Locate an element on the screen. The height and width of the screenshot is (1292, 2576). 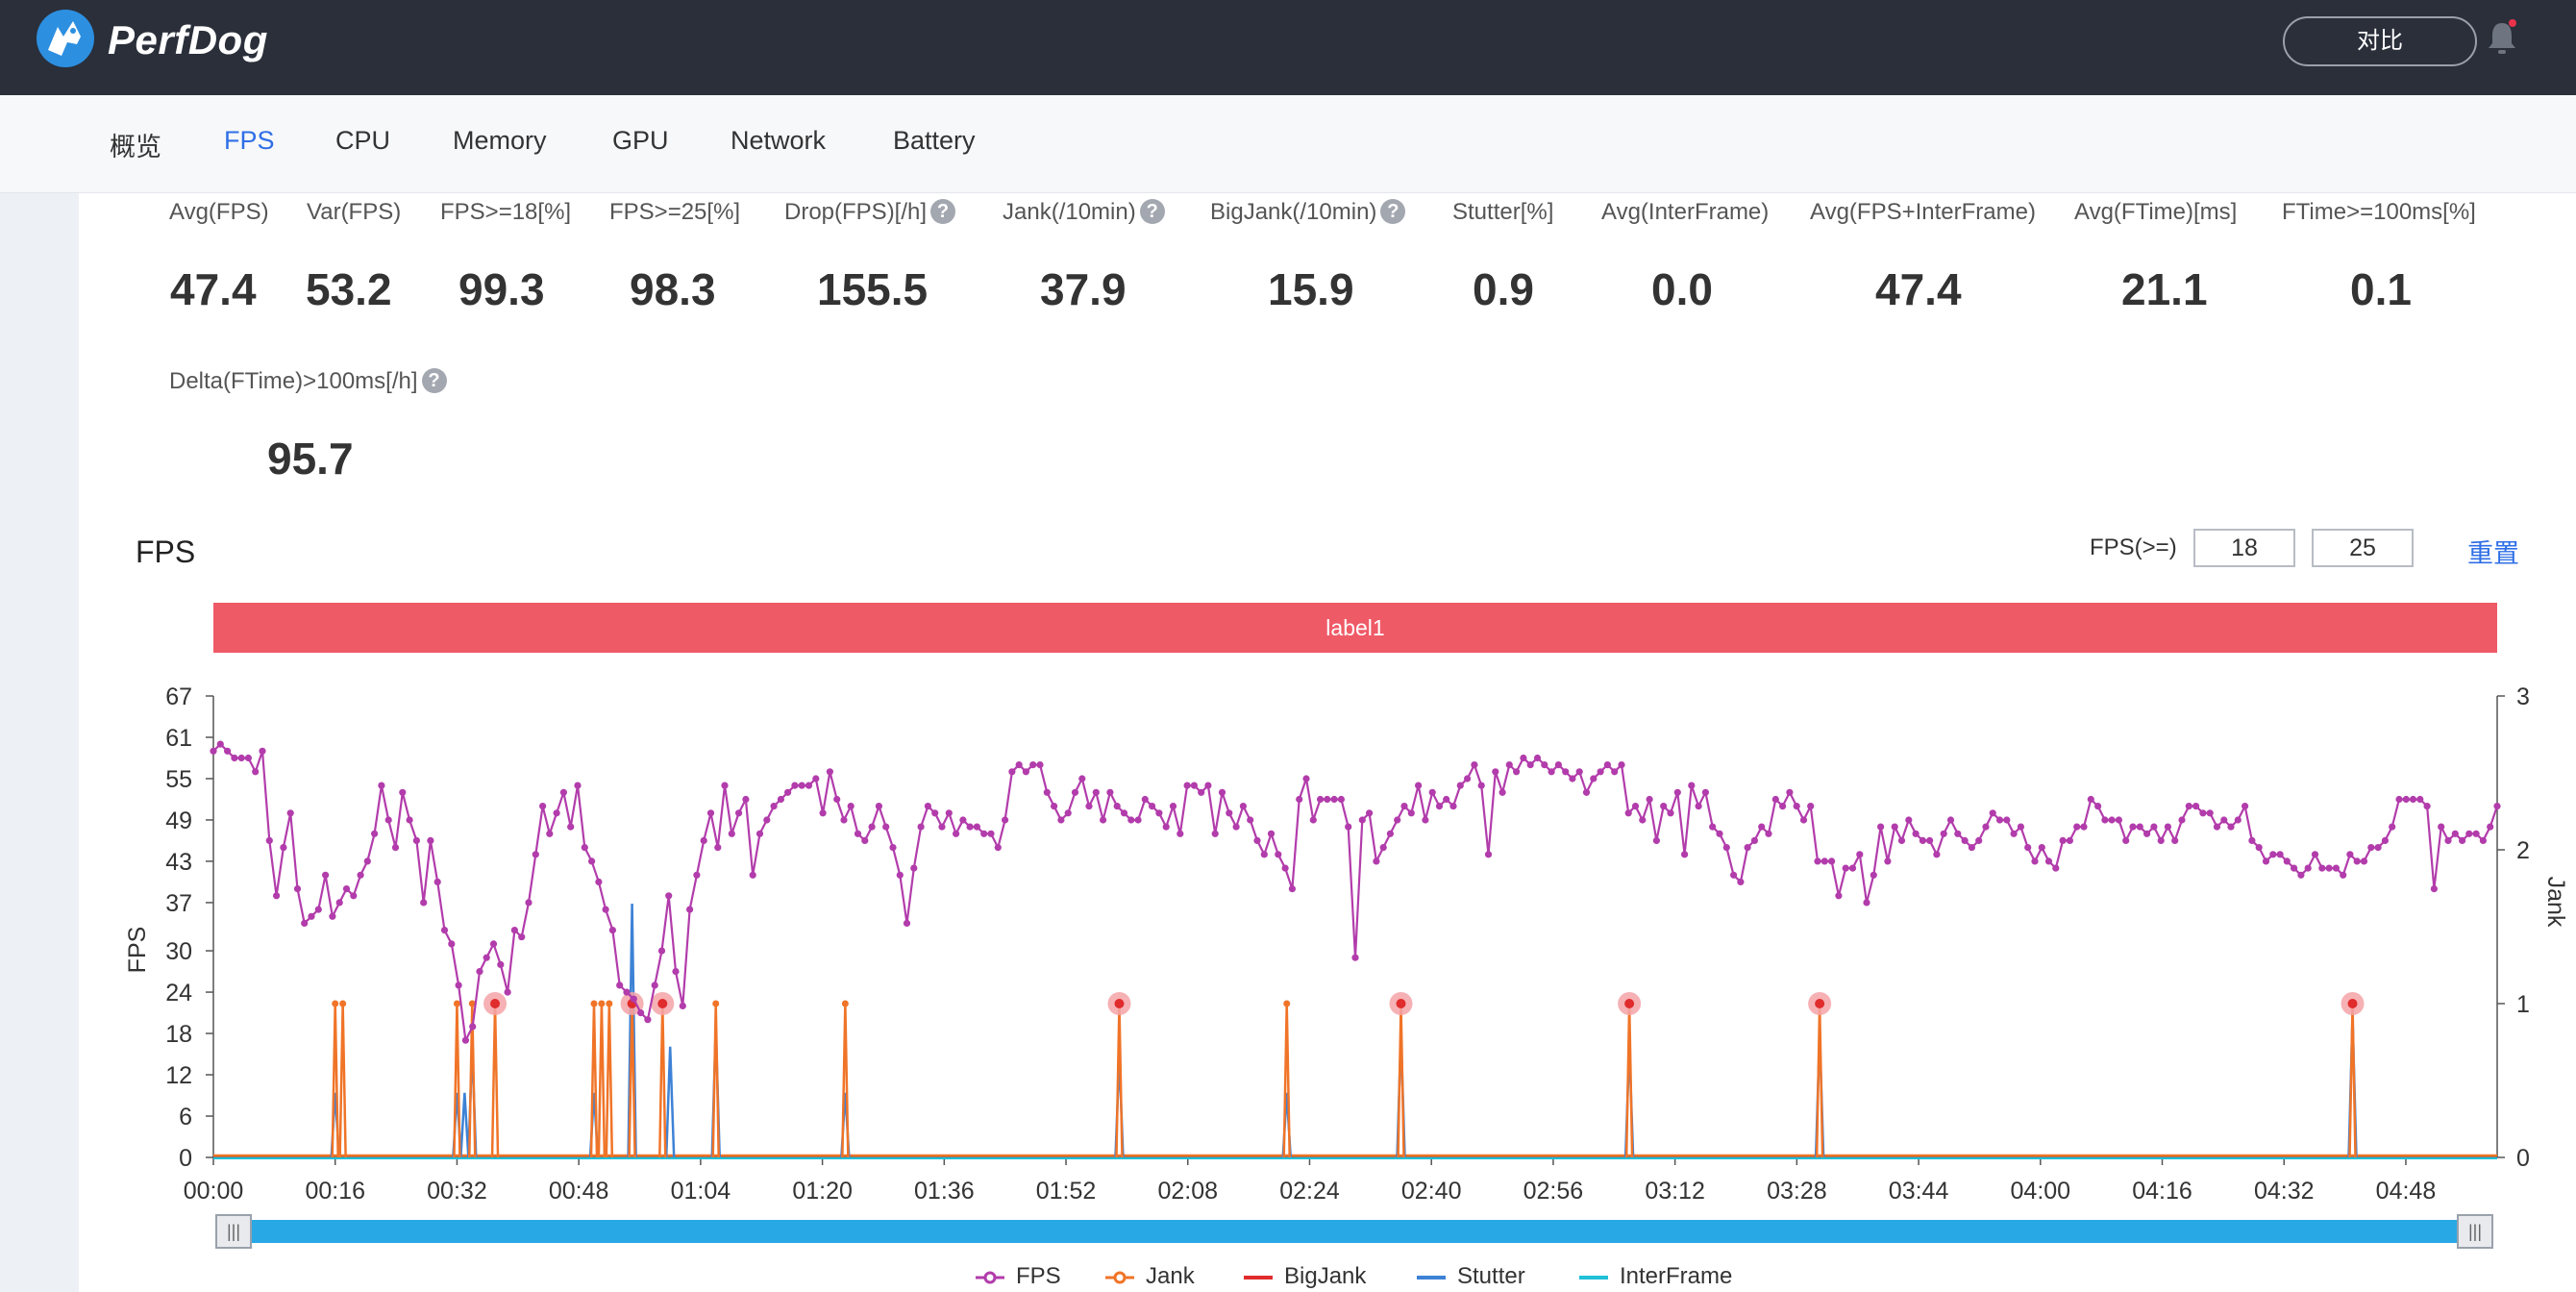
legend-item-interframe: InterFrame is located at coordinates (1654, 1277).